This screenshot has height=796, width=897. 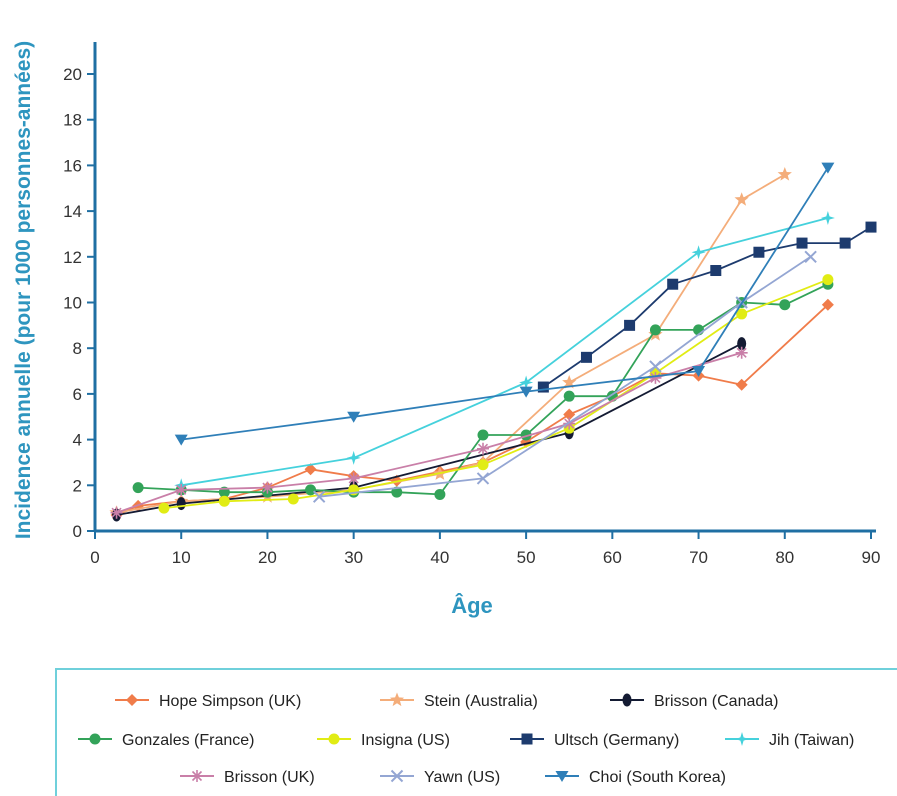 What do you see at coordinates (77, 348) in the screenshot?
I see `y-tick-label: 8` at bounding box center [77, 348].